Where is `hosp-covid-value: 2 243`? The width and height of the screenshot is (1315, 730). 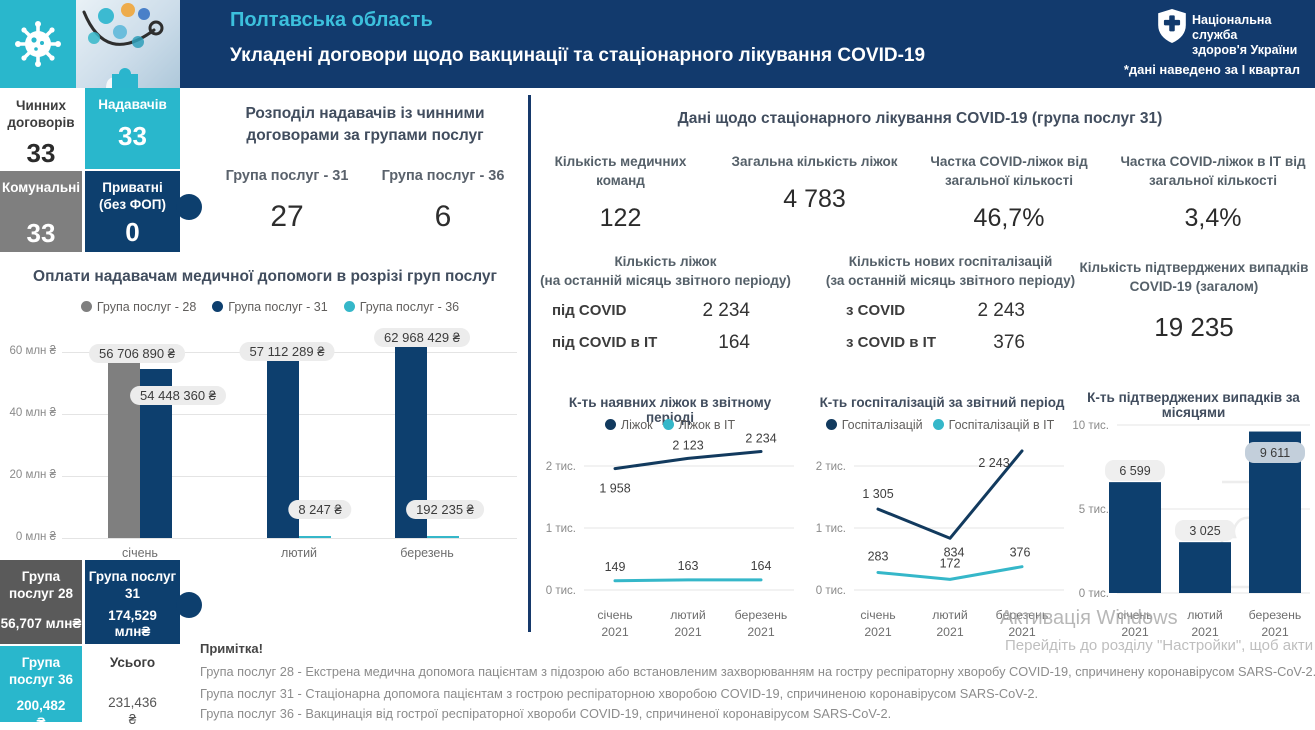 hosp-covid-value: 2 243 is located at coordinates (1001, 310).